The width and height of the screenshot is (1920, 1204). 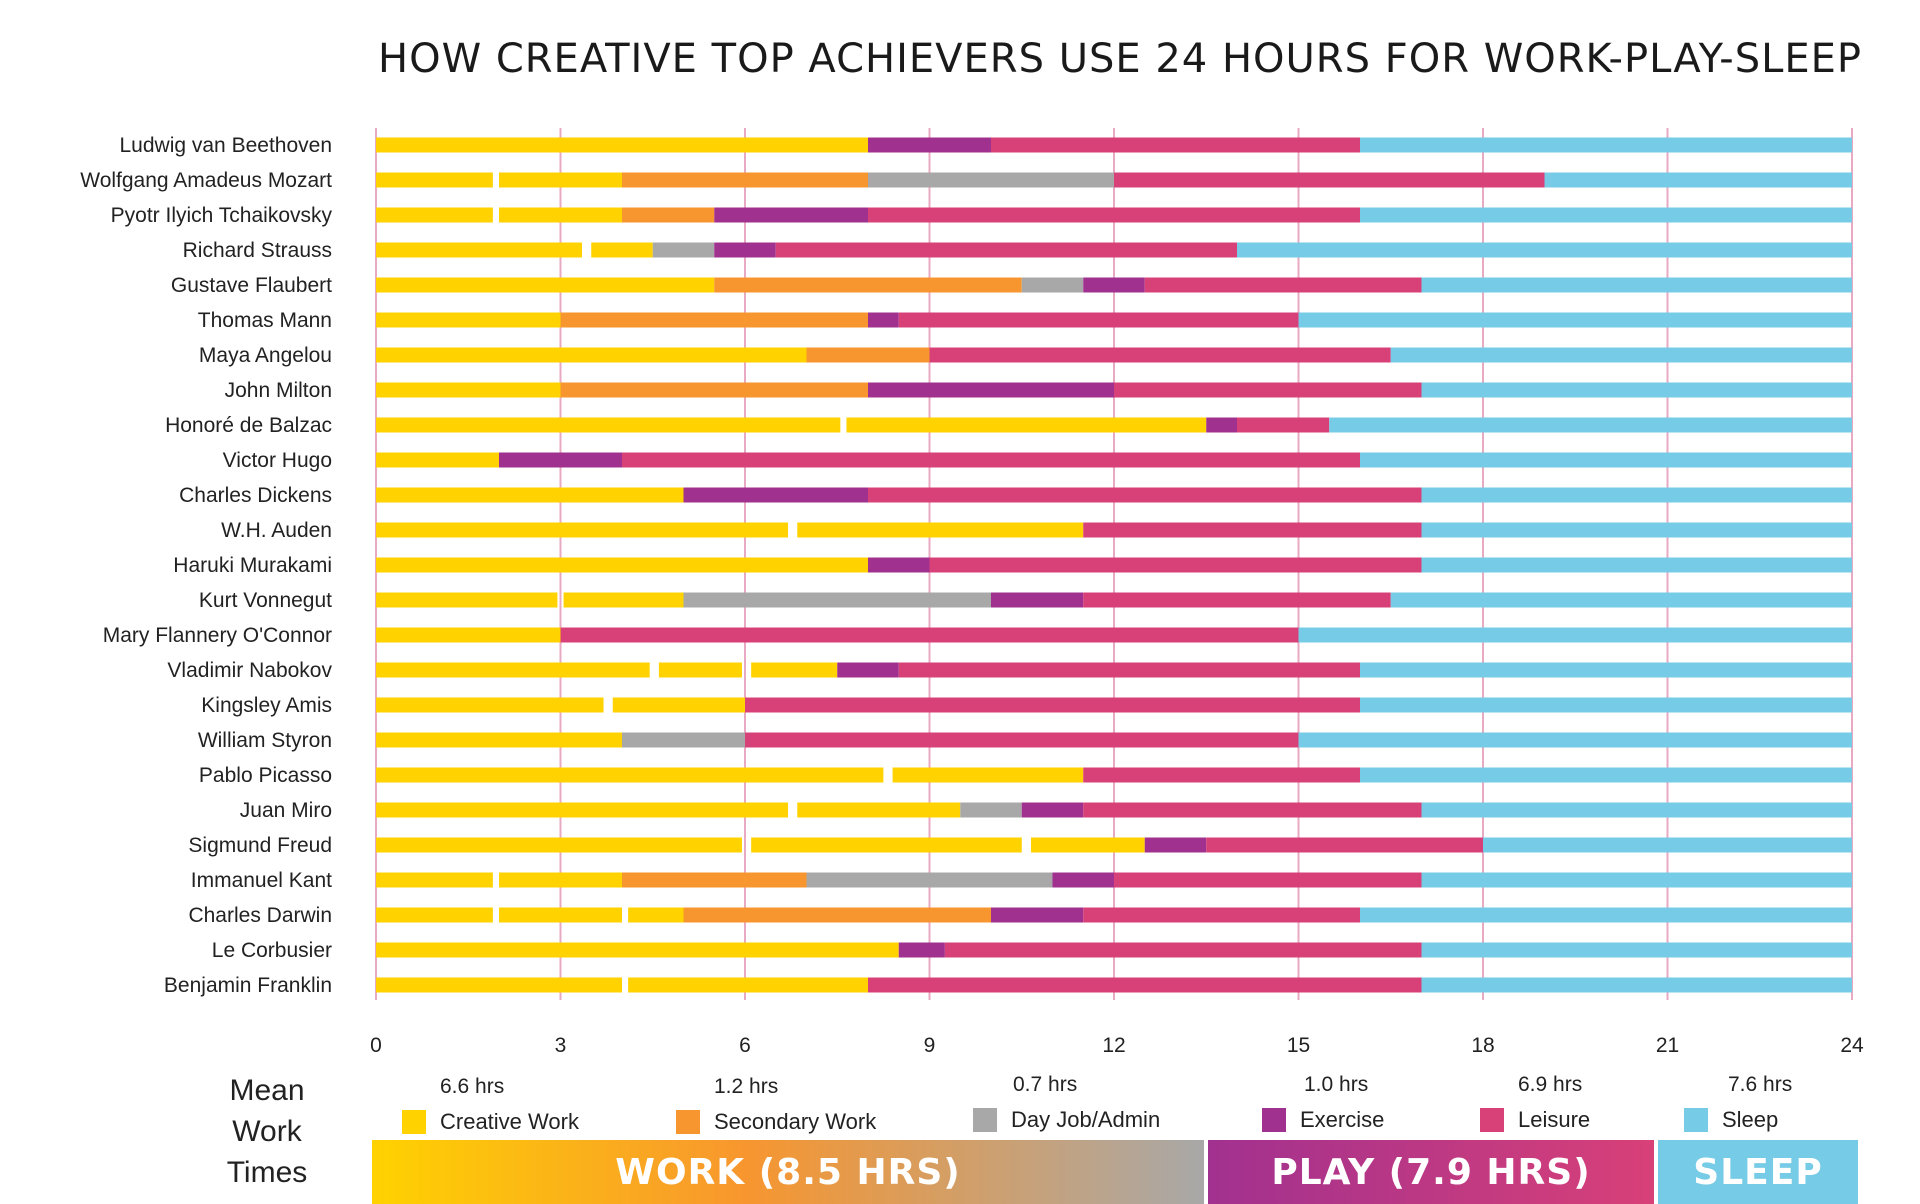 What do you see at coordinates (248, 985) in the screenshot?
I see `row-label: Benjamin Franklin` at bounding box center [248, 985].